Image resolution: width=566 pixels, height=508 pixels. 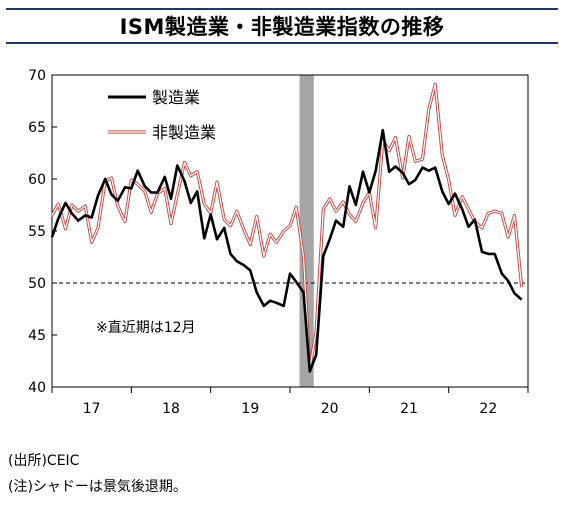 What do you see at coordinates (409, 409) in the screenshot?
I see `x-tick-label: 21` at bounding box center [409, 409].